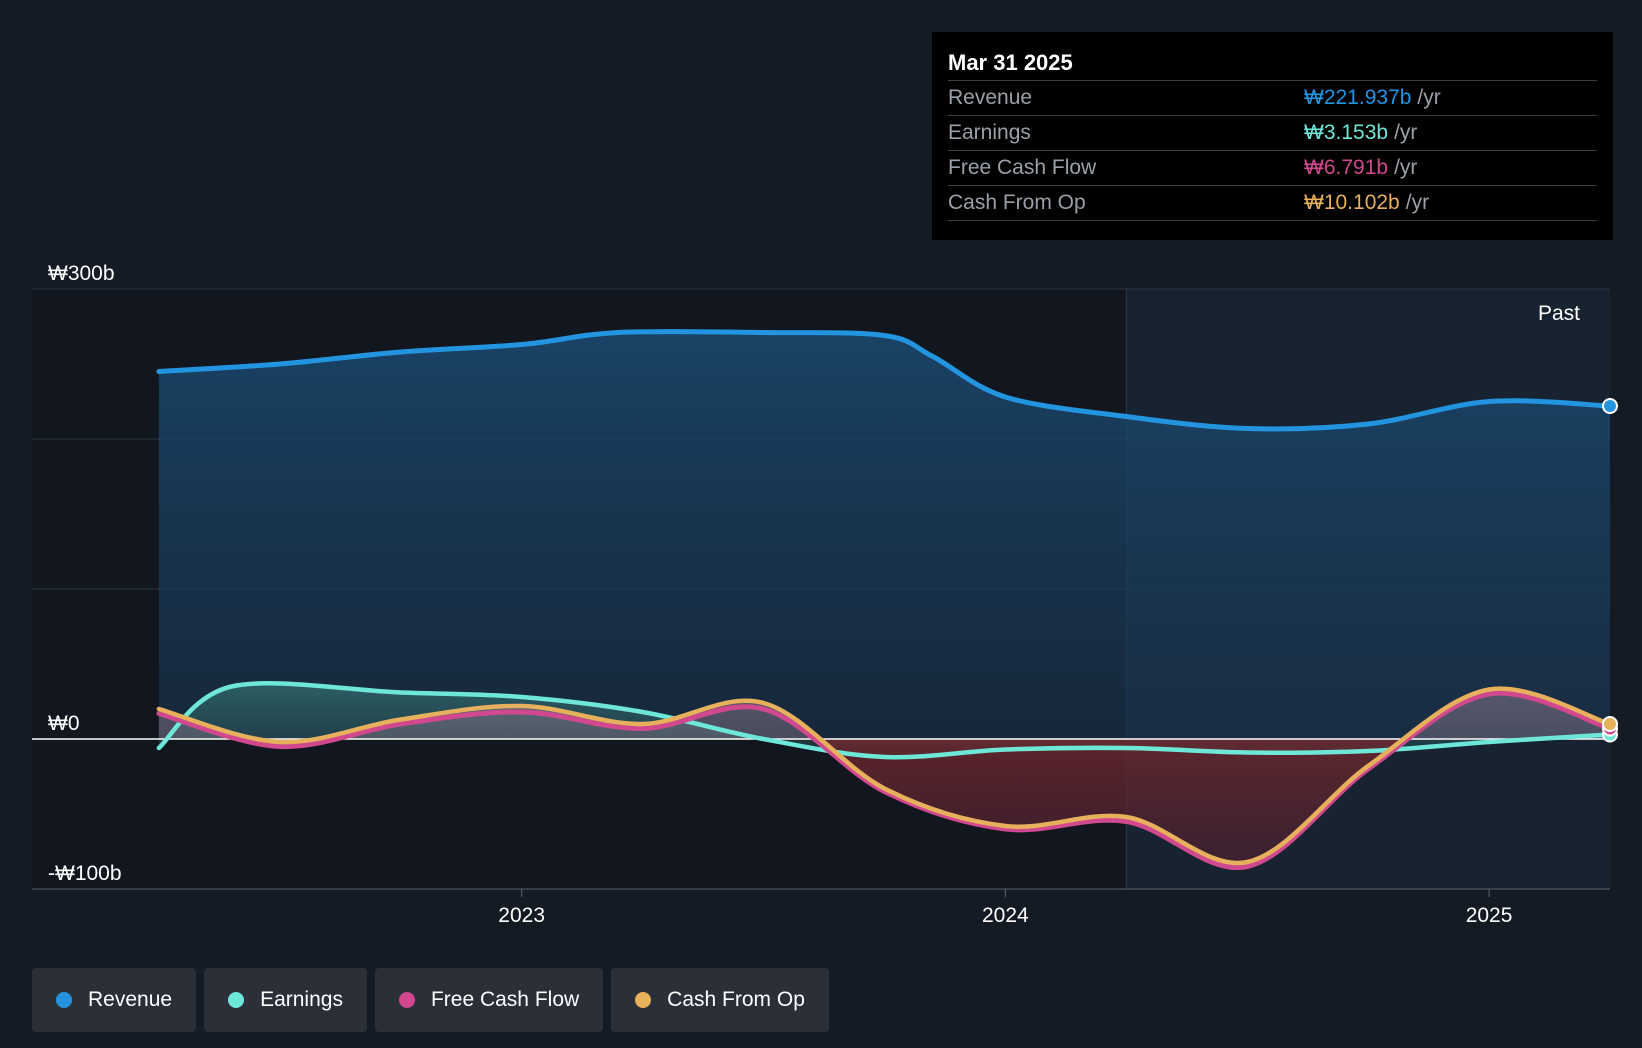 This screenshot has width=1642, height=1048. I want to click on tooltip-row-free-cash-flow: Free Cash Flow ₩6.791b /yr, so click(1272, 168).